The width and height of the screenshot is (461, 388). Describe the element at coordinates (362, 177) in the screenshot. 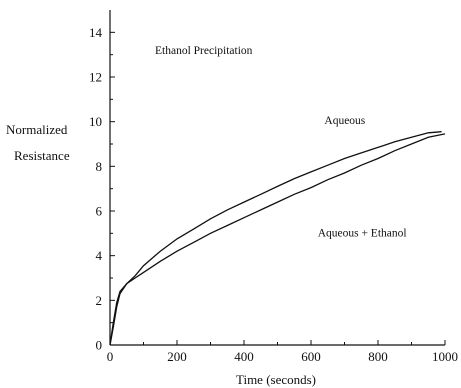

I see `annotations: Aqueous Aqueous + Ethanol` at that location.